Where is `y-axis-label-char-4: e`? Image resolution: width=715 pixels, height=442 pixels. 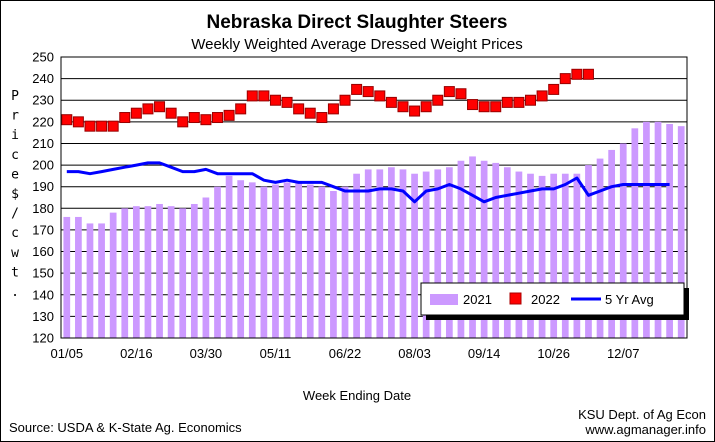 y-axis-label-char-4: e is located at coordinates (15, 174).